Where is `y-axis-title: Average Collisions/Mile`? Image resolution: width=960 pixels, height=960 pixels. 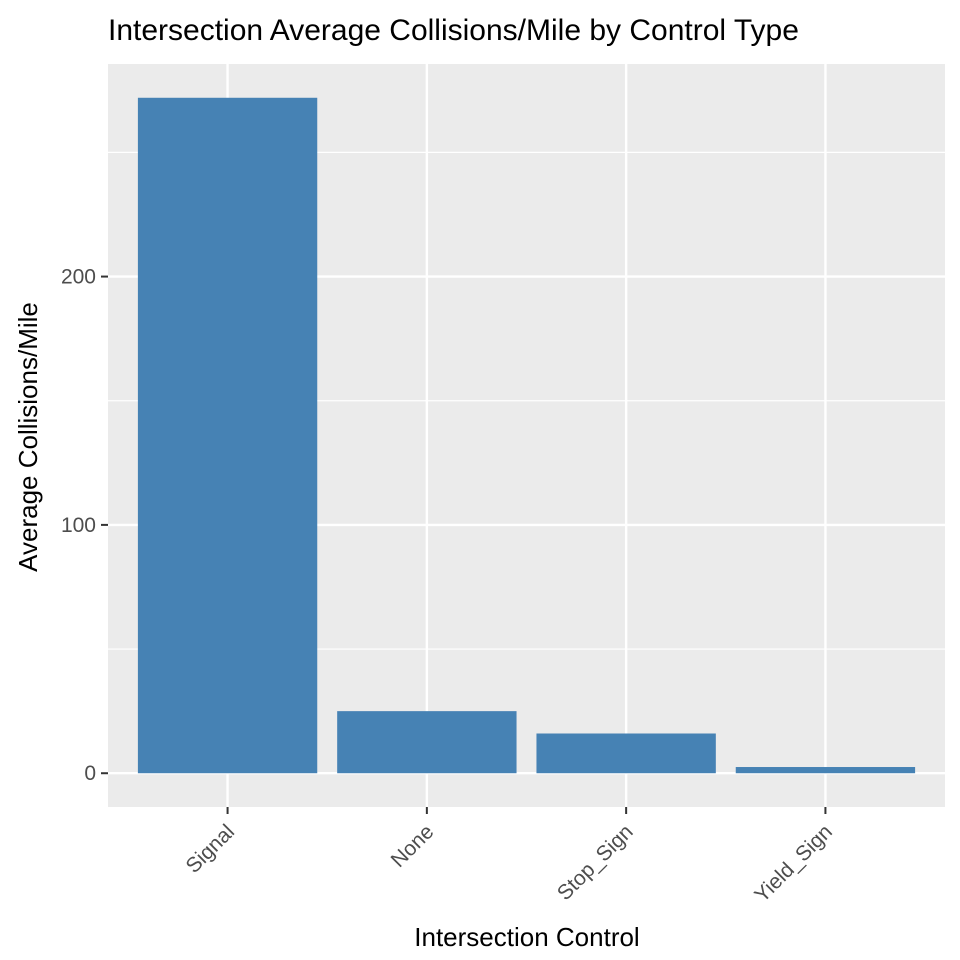
y-axis-title: Average Collisions/Mile is located at coordinates (28, 437).